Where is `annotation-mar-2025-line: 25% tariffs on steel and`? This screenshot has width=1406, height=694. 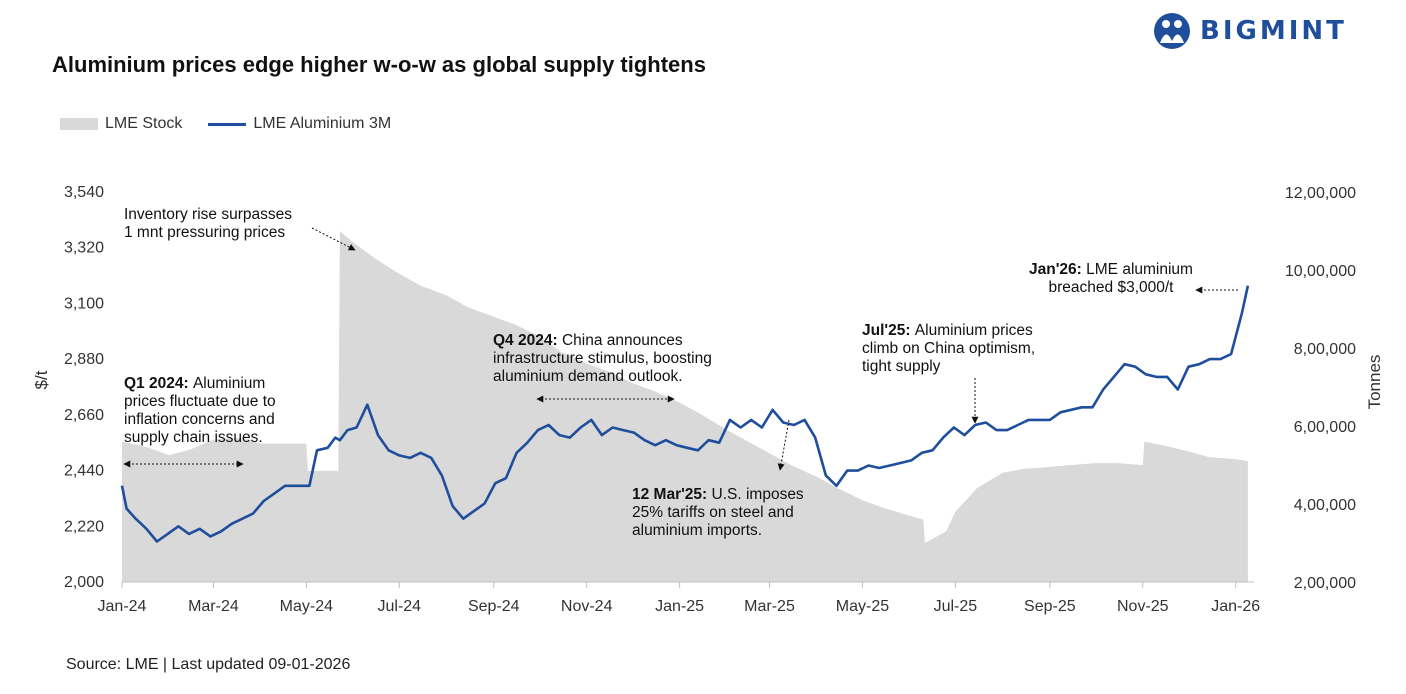 annotation-mar-2025-line: 25% tariffs on steel and is located at coordinates (713, 512).